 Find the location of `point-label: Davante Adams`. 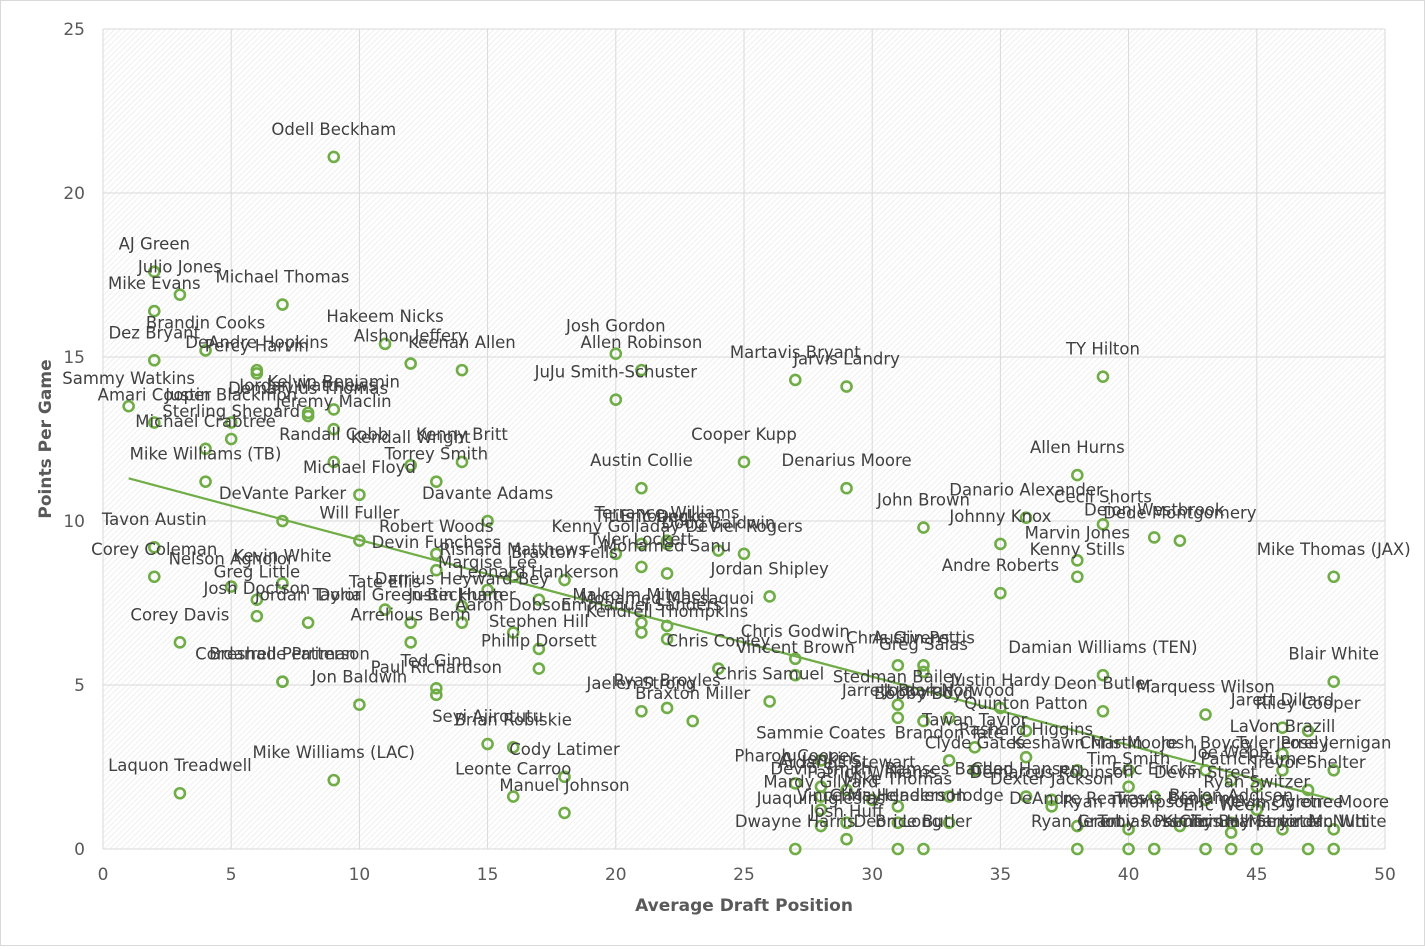

point-label: Davante Adams is located at coordinates (487, 493).